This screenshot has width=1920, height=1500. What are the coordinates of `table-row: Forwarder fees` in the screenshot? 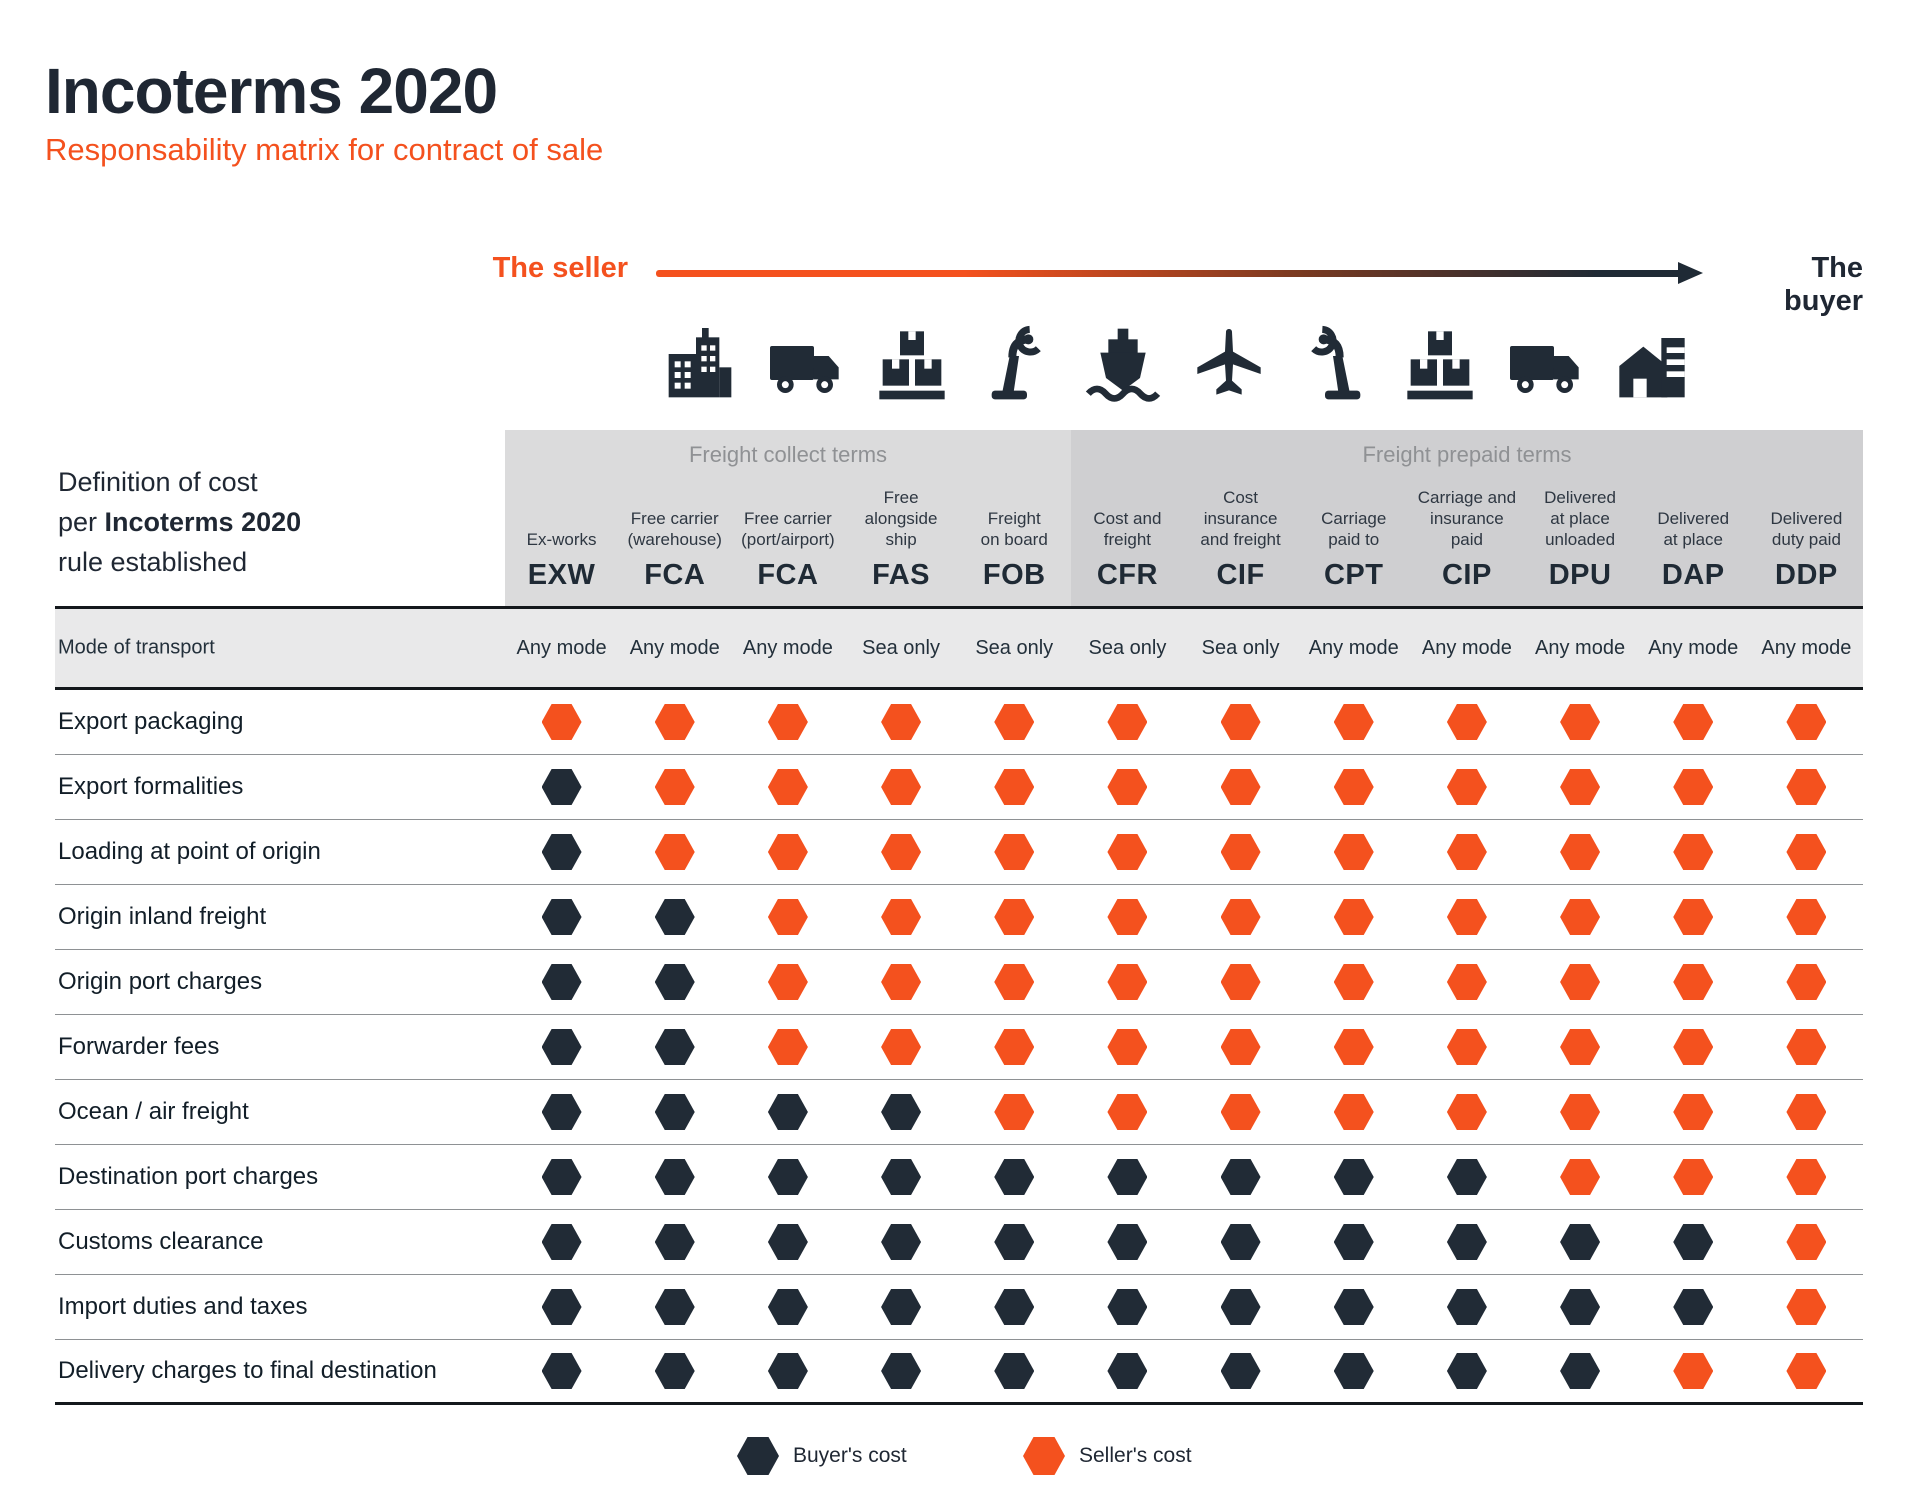 It's located at (959, 1047).